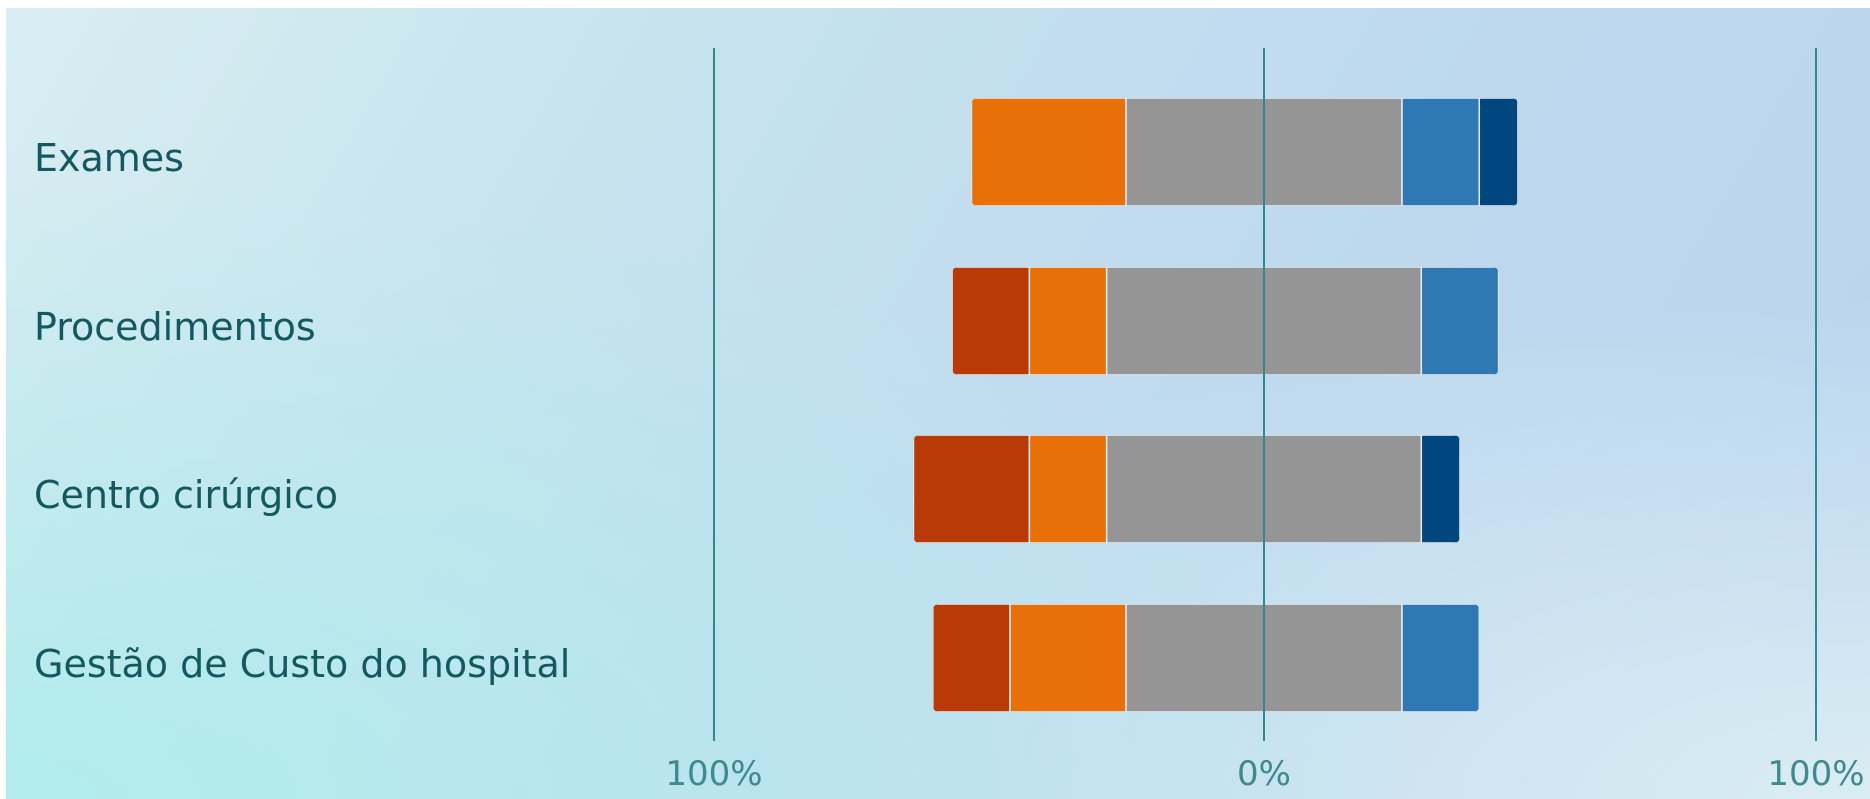 The height and width of the screenshot is (799, 1870). Describe the element at coordinates (186, 495) in the screenshot. I see `category-label-centro-cirurgico: Centro cirúrgico` at that location.